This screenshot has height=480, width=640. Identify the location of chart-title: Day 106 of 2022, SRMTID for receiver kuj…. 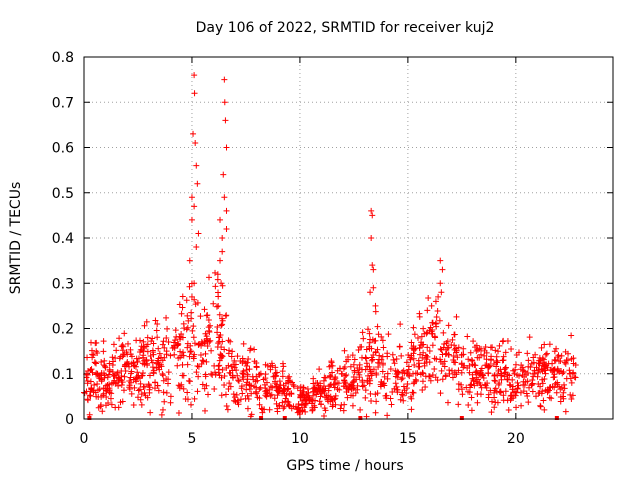
(345, 28).